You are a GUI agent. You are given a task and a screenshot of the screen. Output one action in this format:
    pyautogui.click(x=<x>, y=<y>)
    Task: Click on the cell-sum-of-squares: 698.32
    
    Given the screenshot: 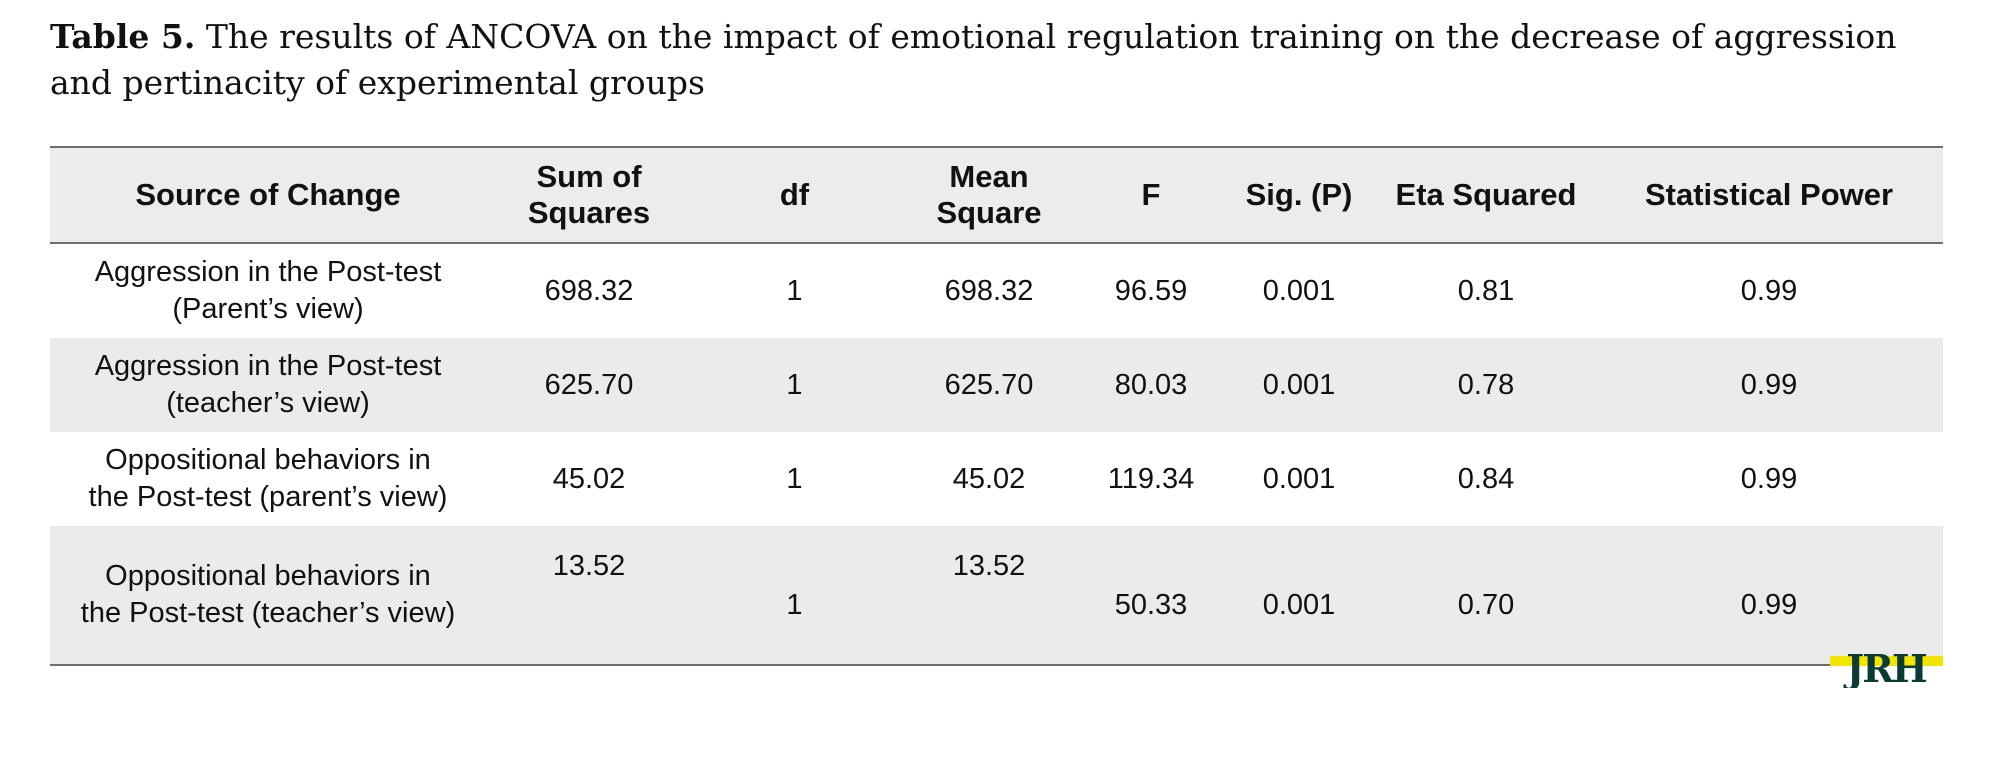 What is the action you would take?
    pyautogui.click(x=589, y=290)
    